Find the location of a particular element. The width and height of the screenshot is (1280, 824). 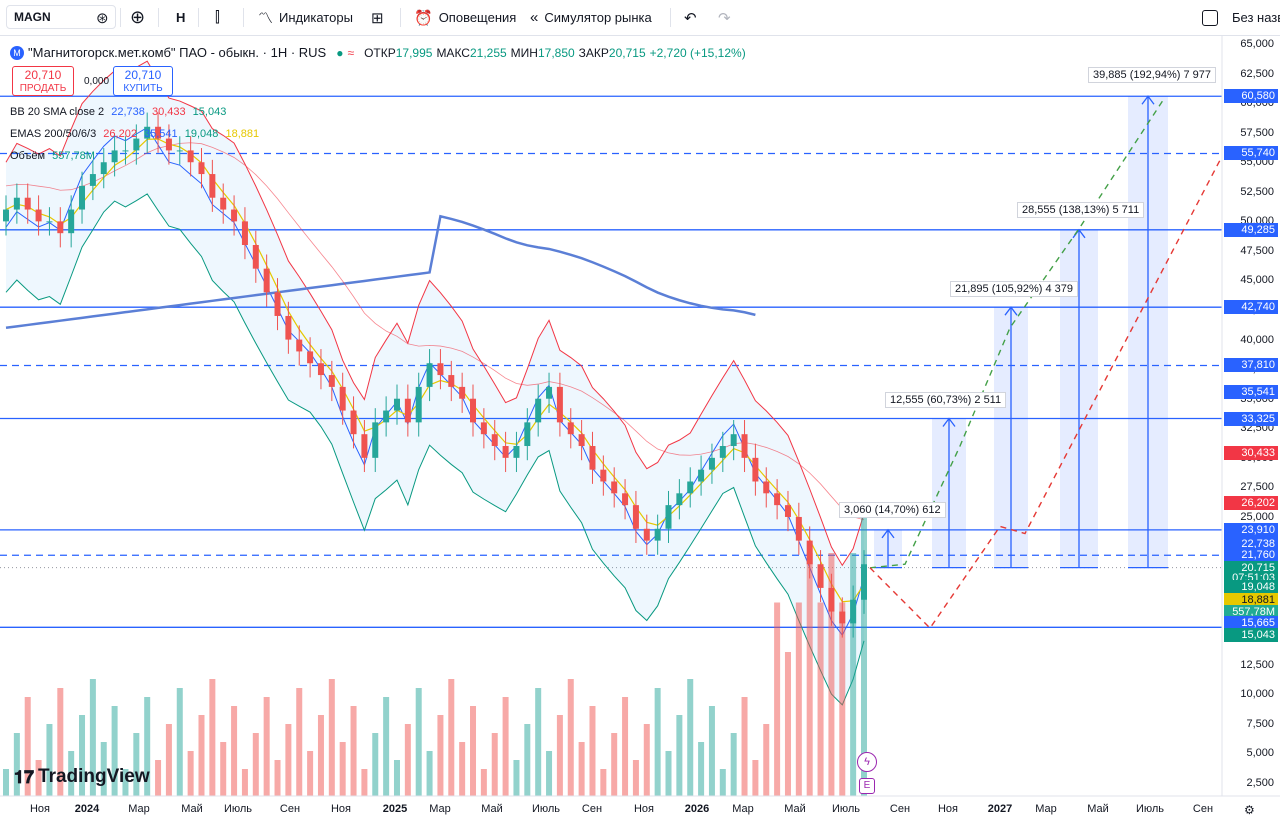

projection-label-2: 12,555 (60,73%) 2 511 is located at coordinates (946, 400).